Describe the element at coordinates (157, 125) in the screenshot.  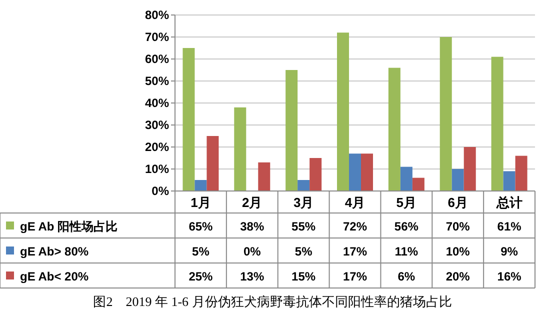
I see `y-tick-label: 30%` at that location.